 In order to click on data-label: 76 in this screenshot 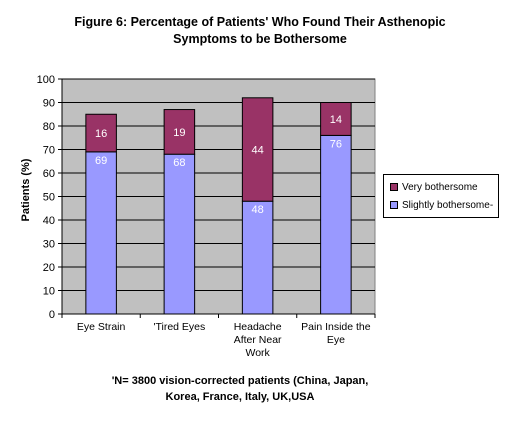, I will do `click(336, 144)`.